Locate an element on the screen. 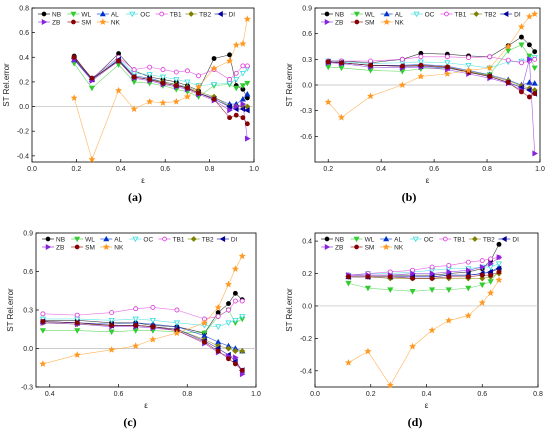 Image resolution: width=550 pixels, height=437 pixels. legend-marker-nb is located at coordinates (327, 14).